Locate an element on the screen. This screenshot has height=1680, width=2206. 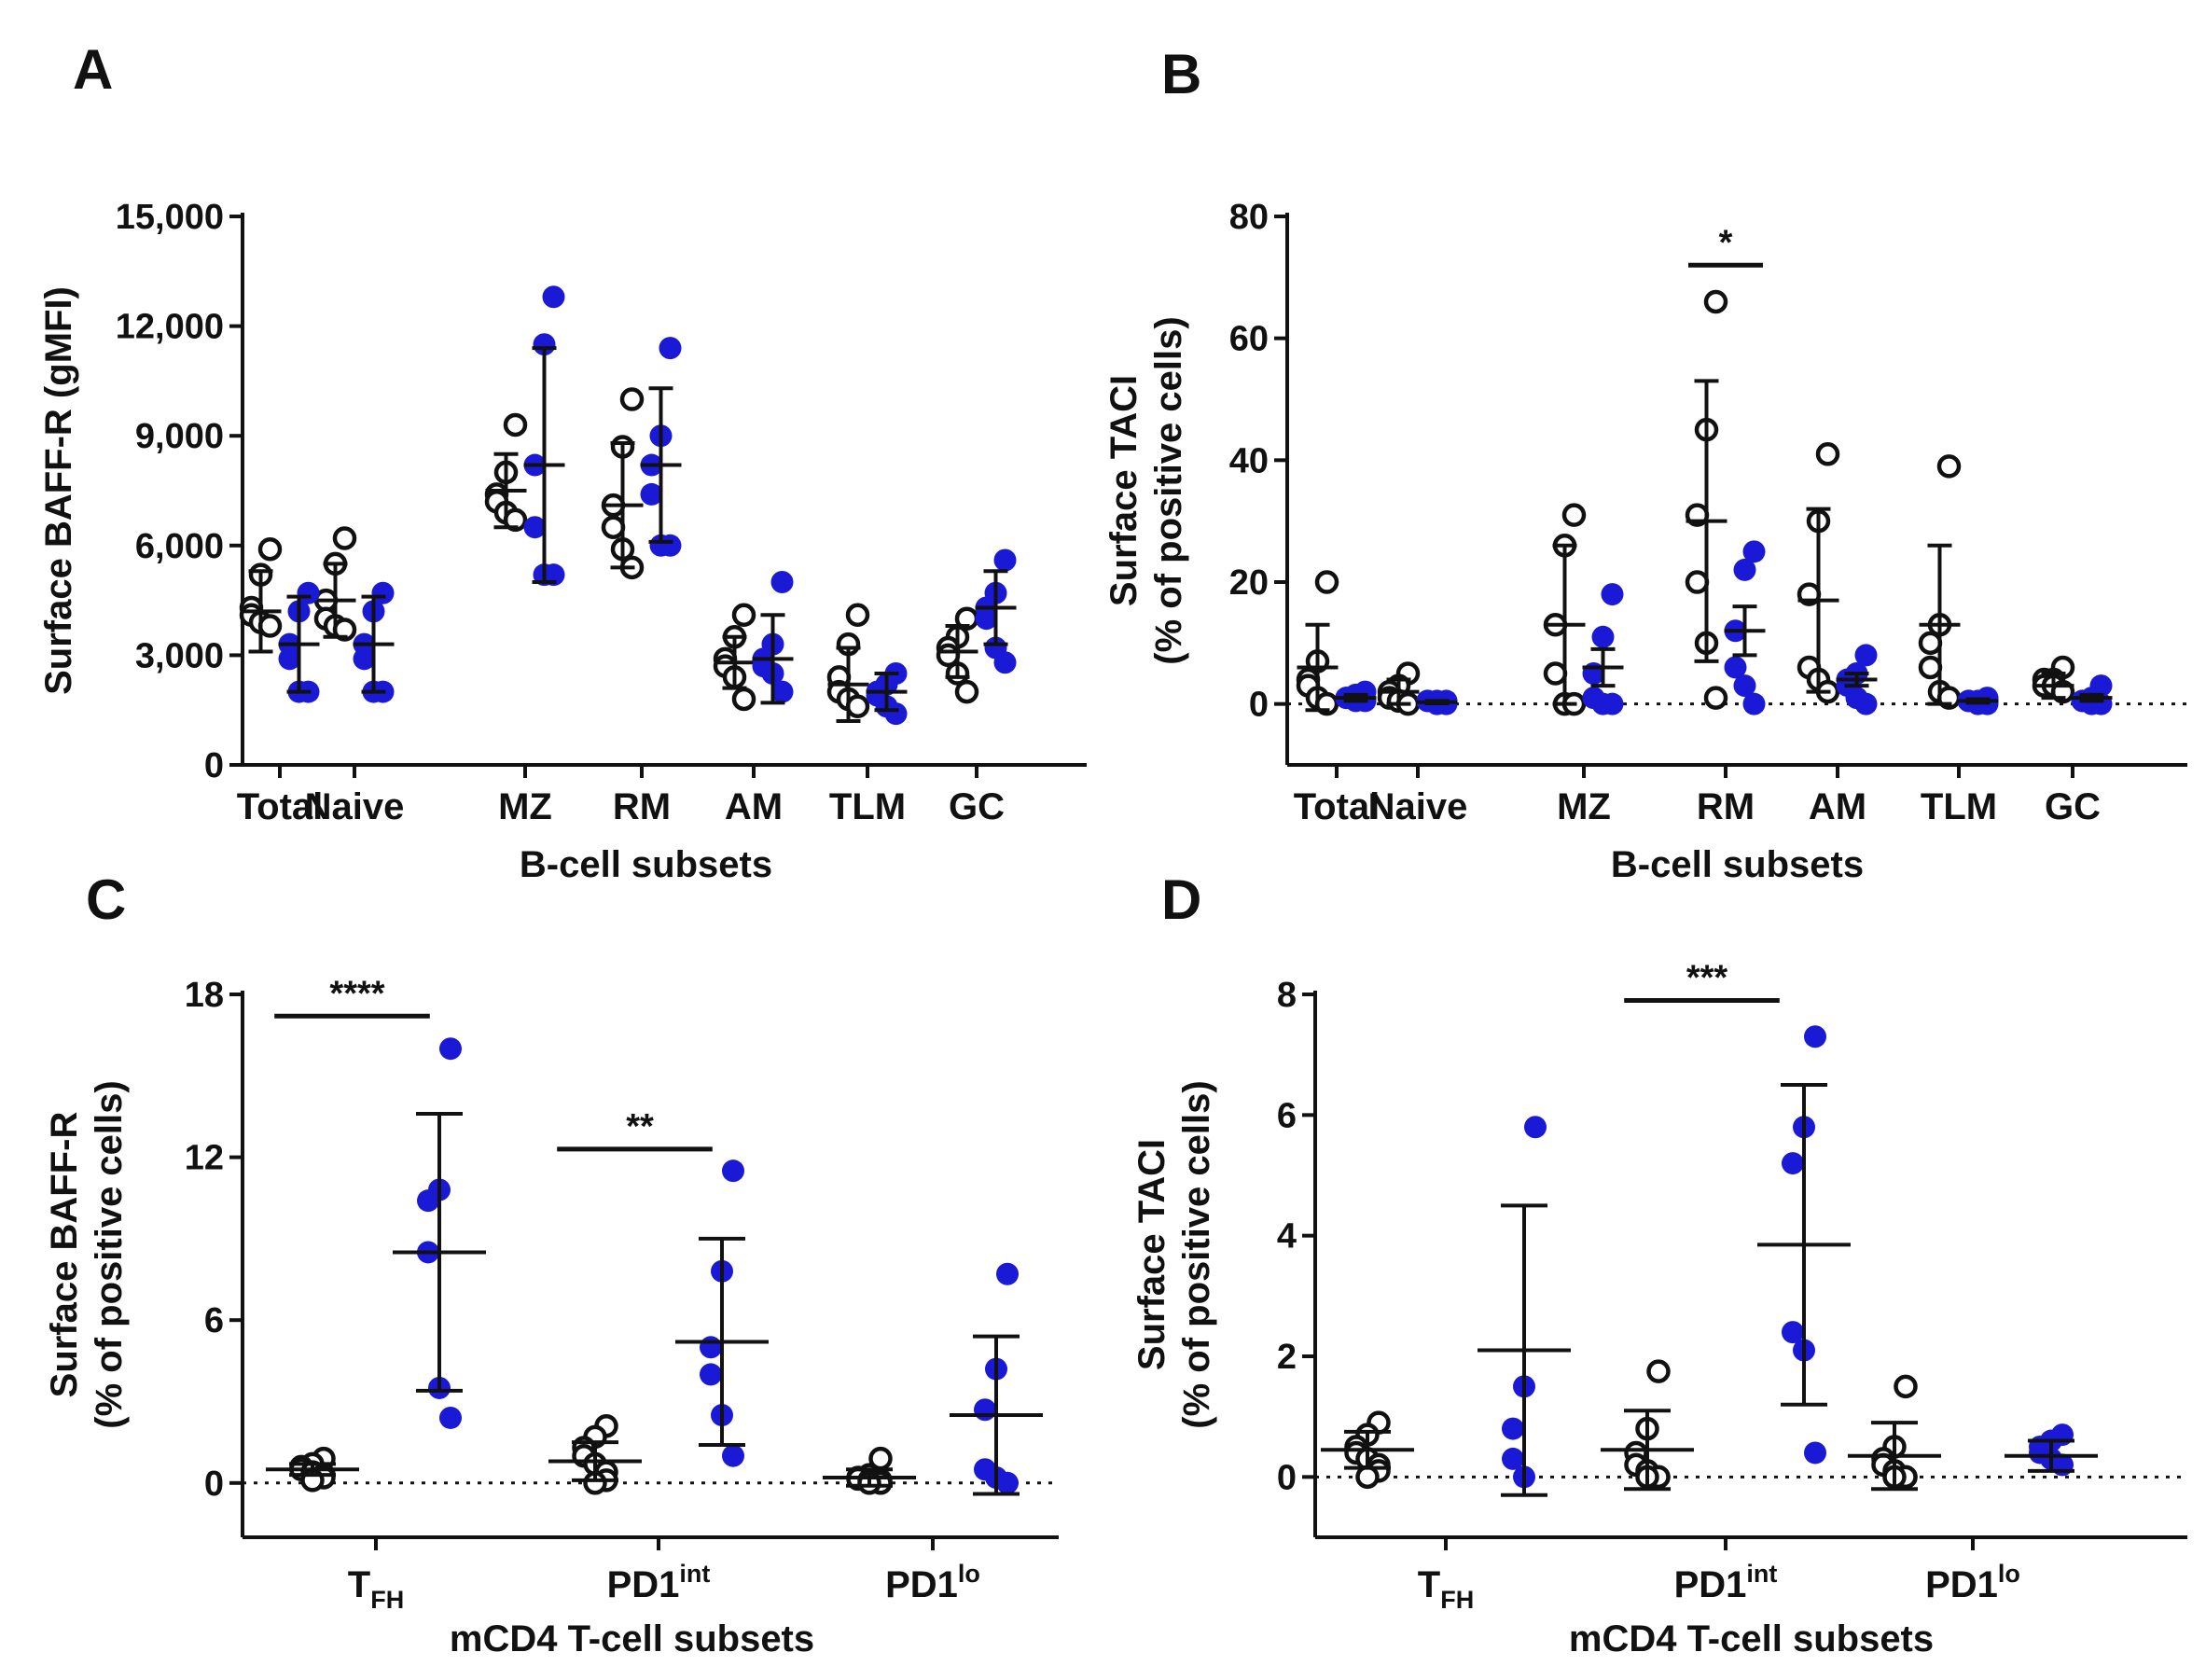
y-tick-label: 3,000 is located at coordinates (179, 655).